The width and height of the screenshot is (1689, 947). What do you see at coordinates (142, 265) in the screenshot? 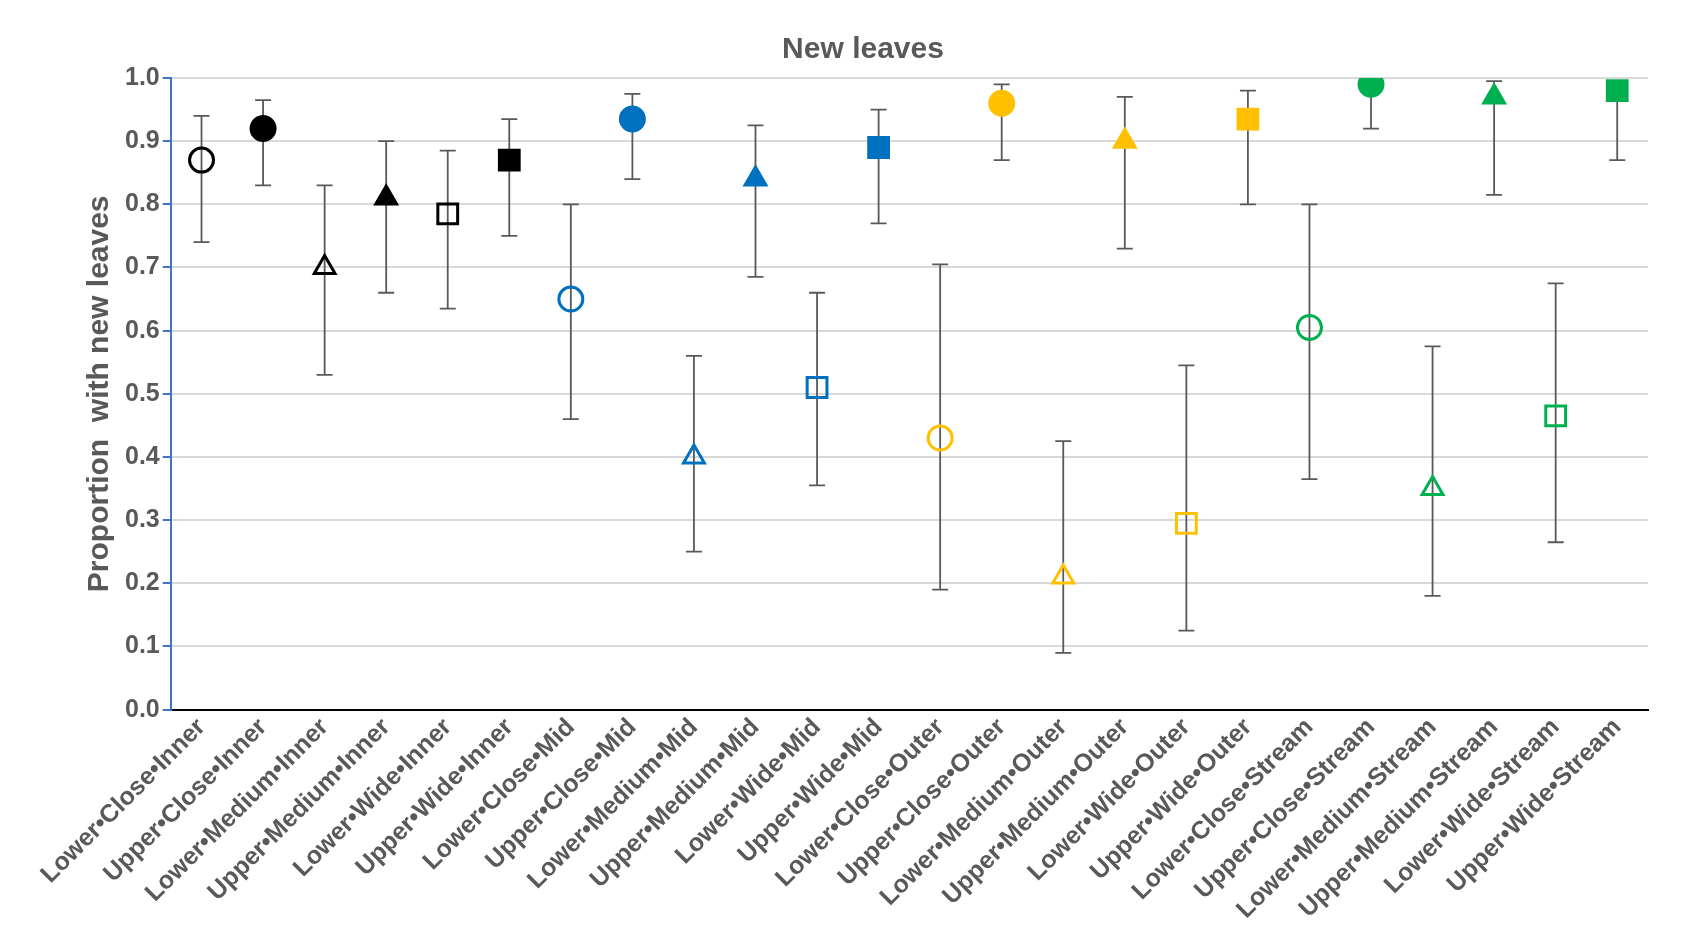
I see `y-tick-label: 0.7` at bounding box center [142, 265].